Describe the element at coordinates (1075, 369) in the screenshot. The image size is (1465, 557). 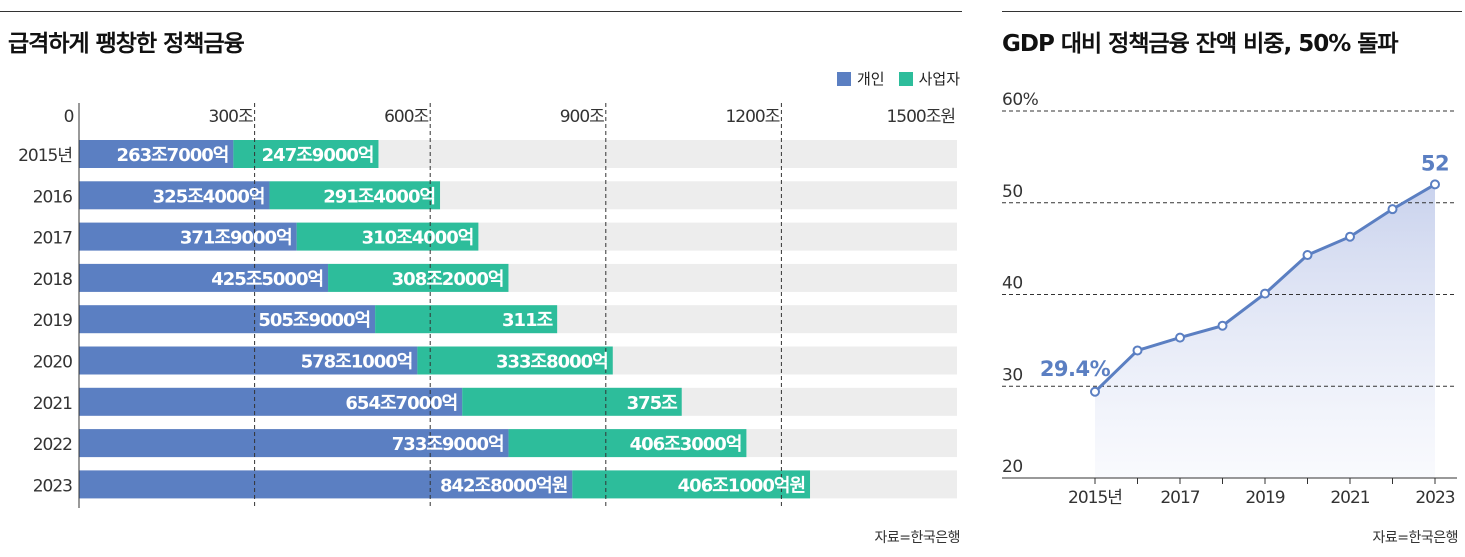
I see `data-annotation: 29.4%` at that location.